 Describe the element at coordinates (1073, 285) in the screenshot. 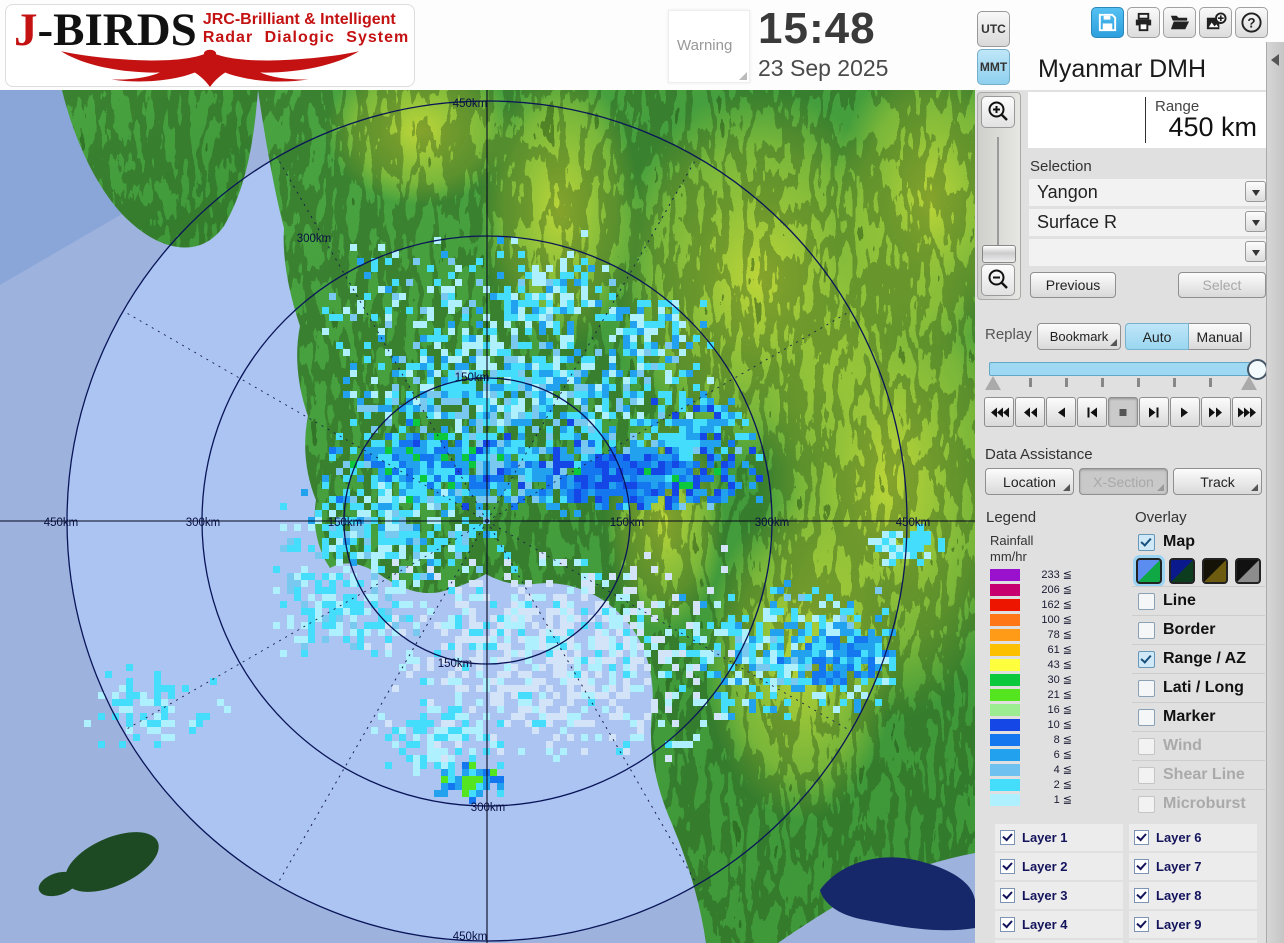

I see `previous-button: Previous` at that location.